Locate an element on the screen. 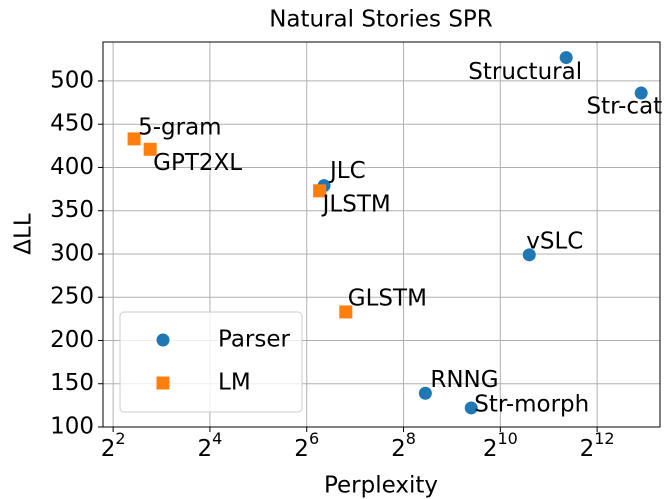  y-tick-label: 150 is located at coordinates (72, 383).